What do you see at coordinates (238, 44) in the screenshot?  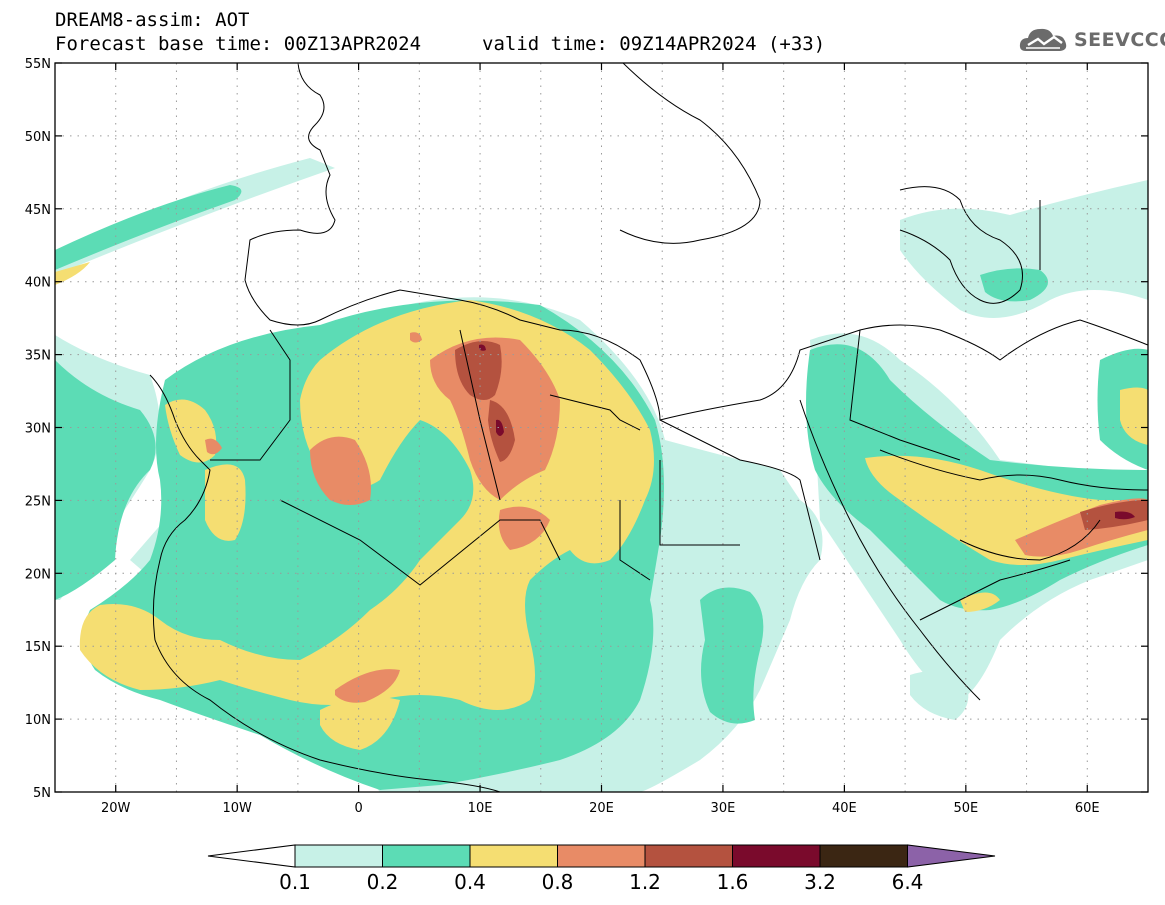 I see `forecast-base-time: Forecast base time: 00Z13APR2024` at bounding box center [238, 44].